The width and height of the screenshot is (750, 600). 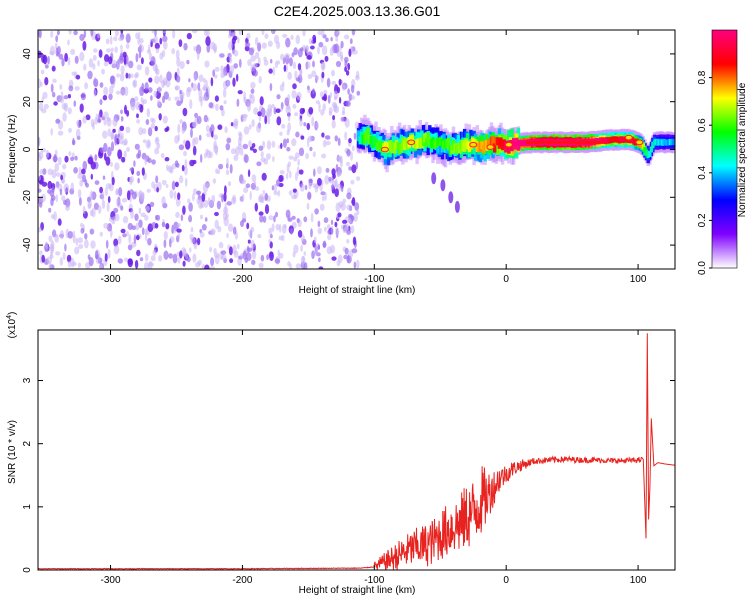 What do you see at coordinates (473, 144) in the screenshot?
I see `ridge-peak` at bounding box center [473, 144].